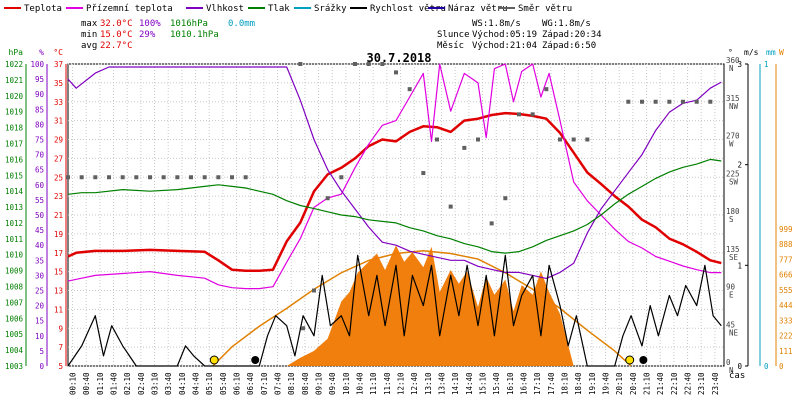 Image resolution: width=800 pixels, height=400 pixels. Describe the element at coordinates (504, 35) in the screenshot. I see `stat-sunrise: Východ:05:19` at that location.